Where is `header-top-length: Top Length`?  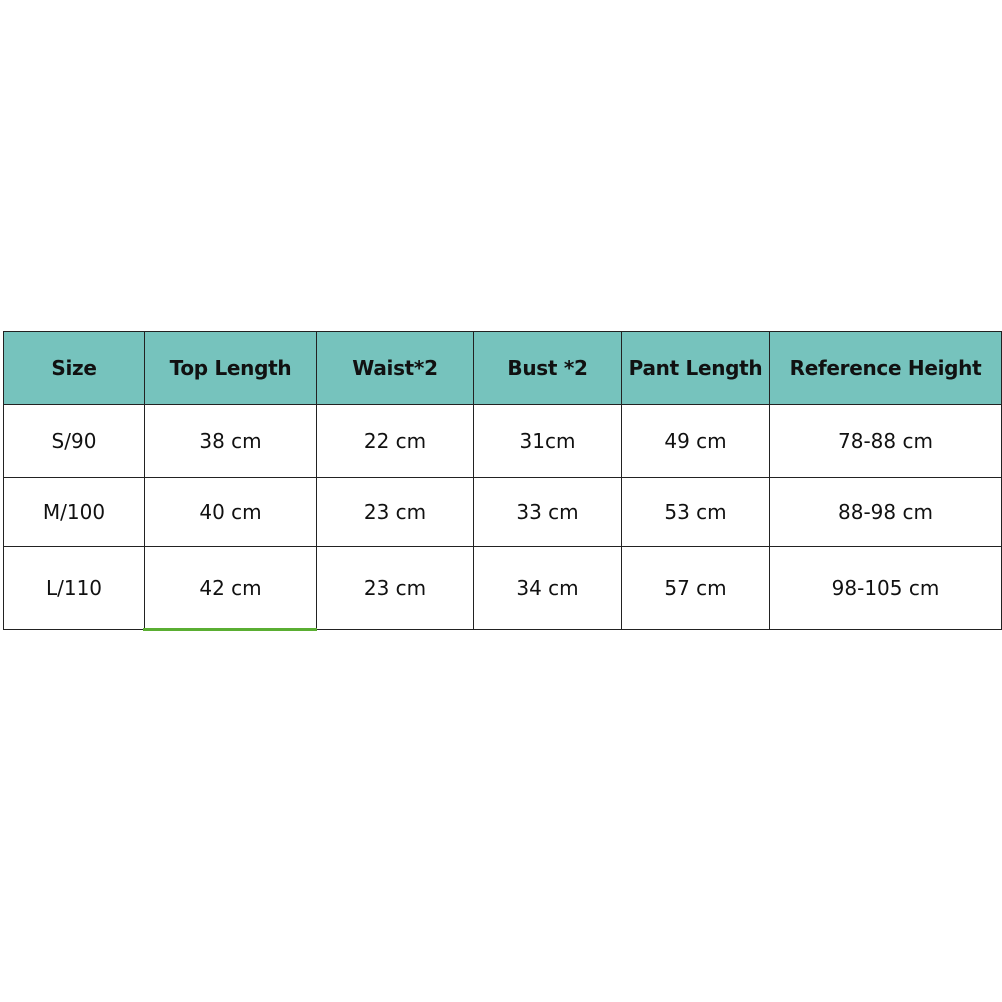
header-top-length: Top Length is located at coordinates (230, 368).